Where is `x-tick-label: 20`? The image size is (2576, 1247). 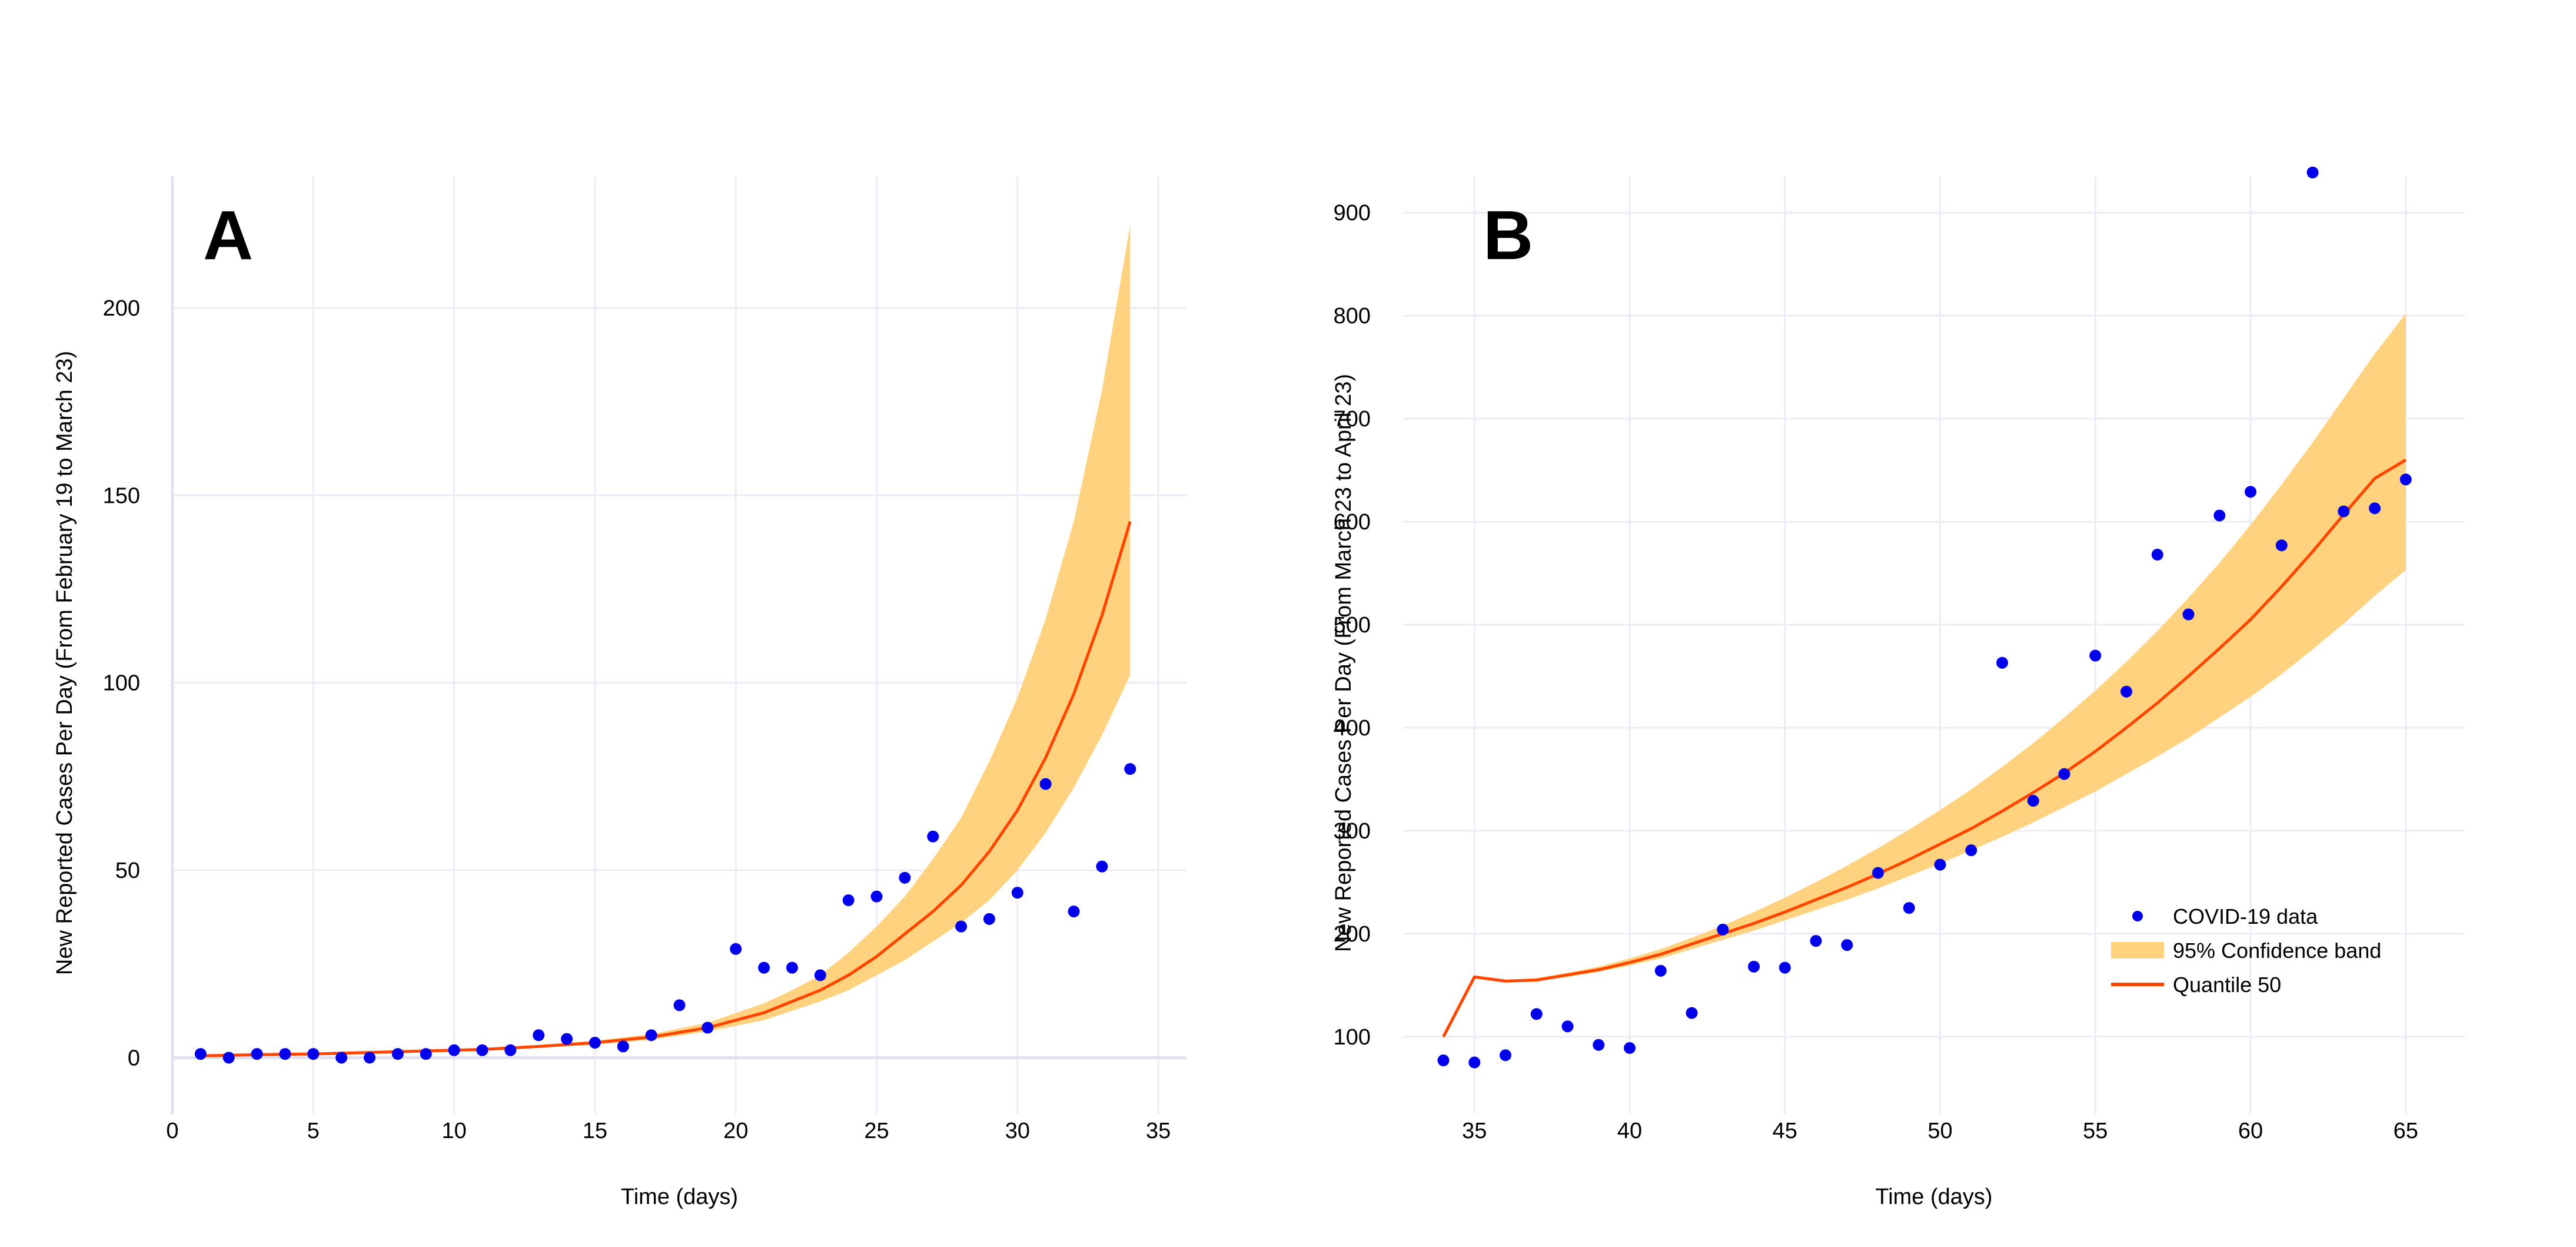
x-tick-label: 20 is located at coordinates (735, 1131).